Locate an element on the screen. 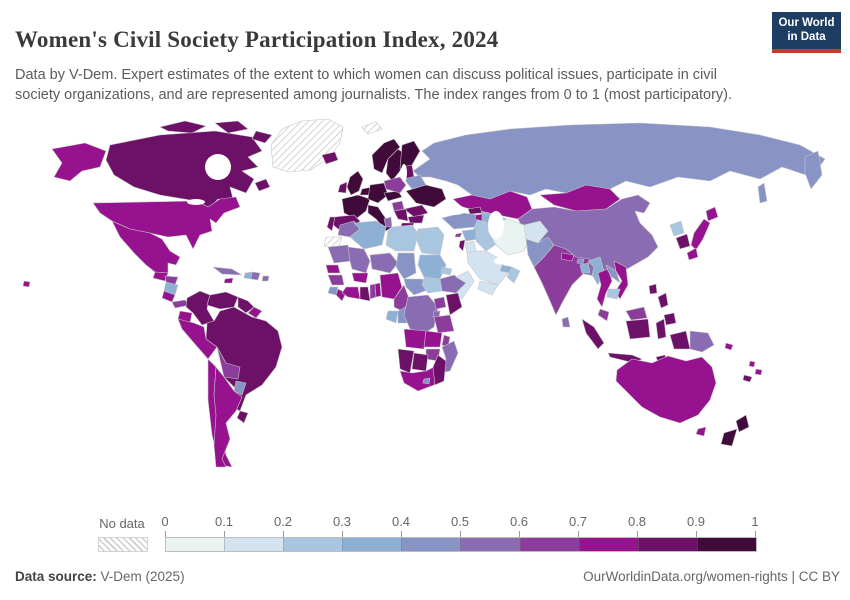  country-germany is located at coordinates (378, 193).